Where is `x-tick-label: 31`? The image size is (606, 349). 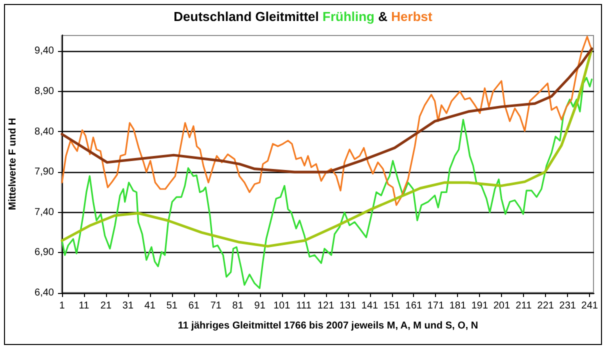
x-tick-label: 31 is located at coordinates (128, 306).